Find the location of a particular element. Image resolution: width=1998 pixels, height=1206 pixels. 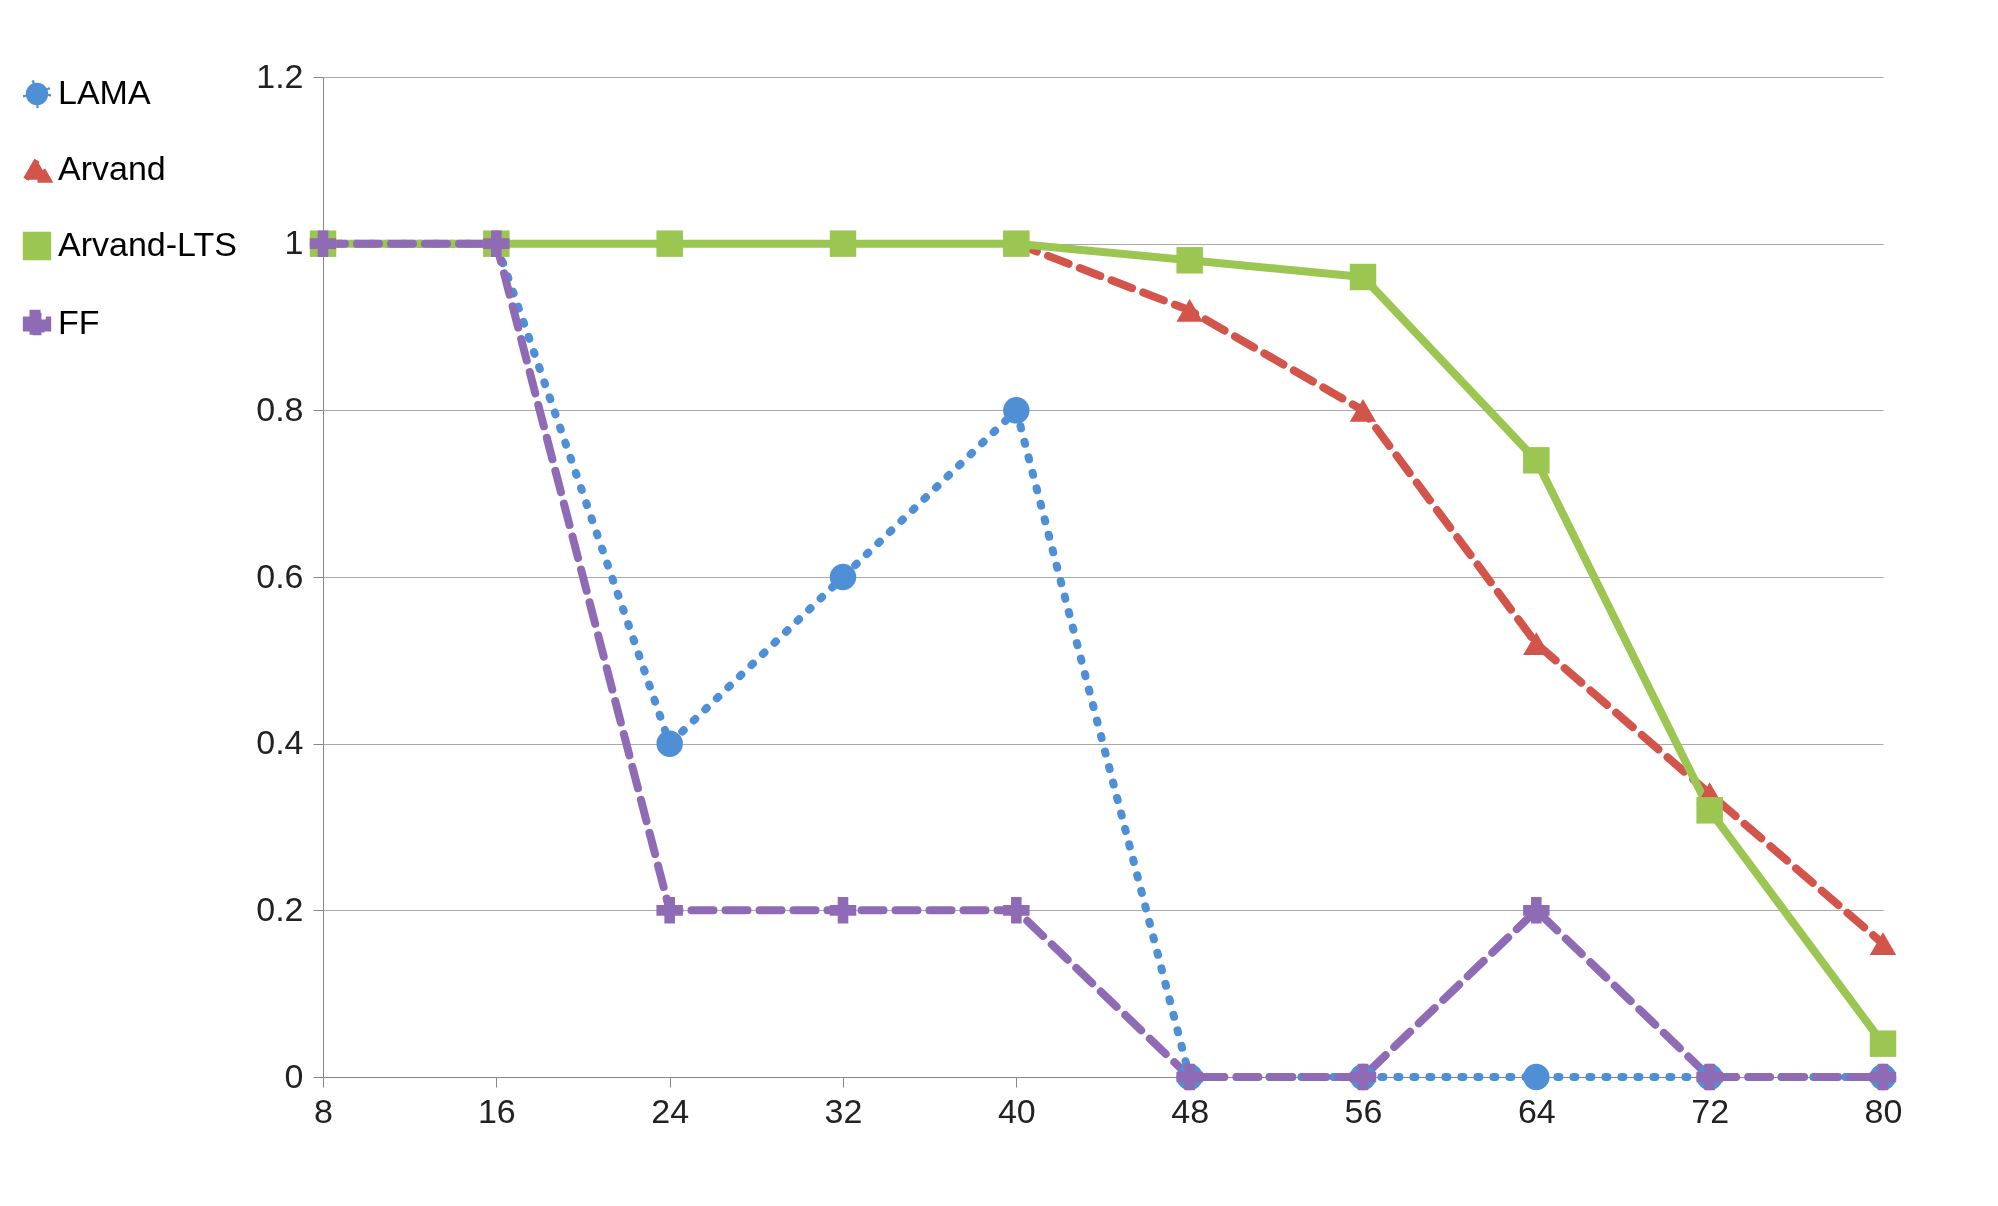

x-tick-label: 40 is located at coordinates (1016, 1110).